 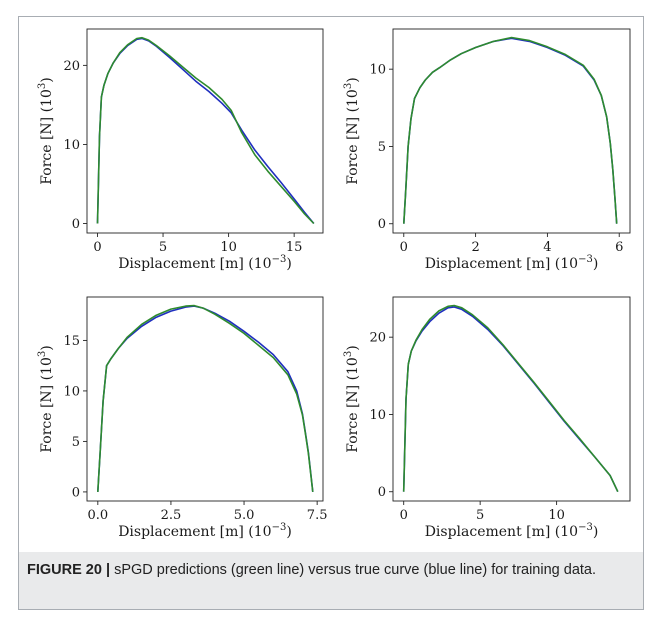 I want to click on x-tick-label: 2.5, so click(x=171, y=515).